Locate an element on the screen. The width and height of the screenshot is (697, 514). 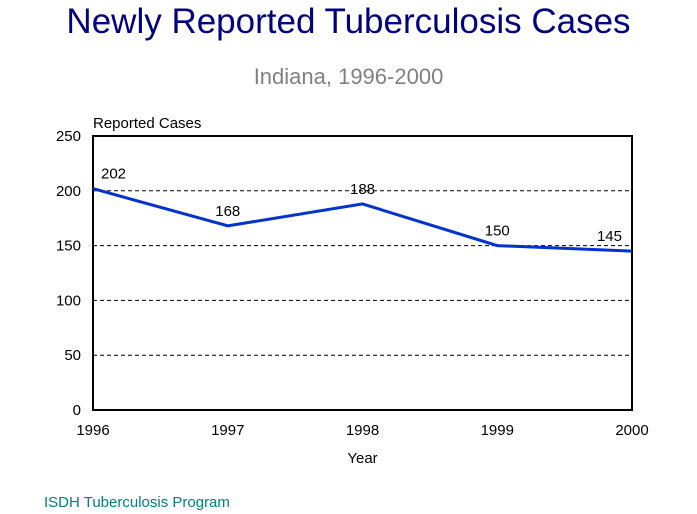
y-tick-label: 150 is located at coordinates (68, 246).